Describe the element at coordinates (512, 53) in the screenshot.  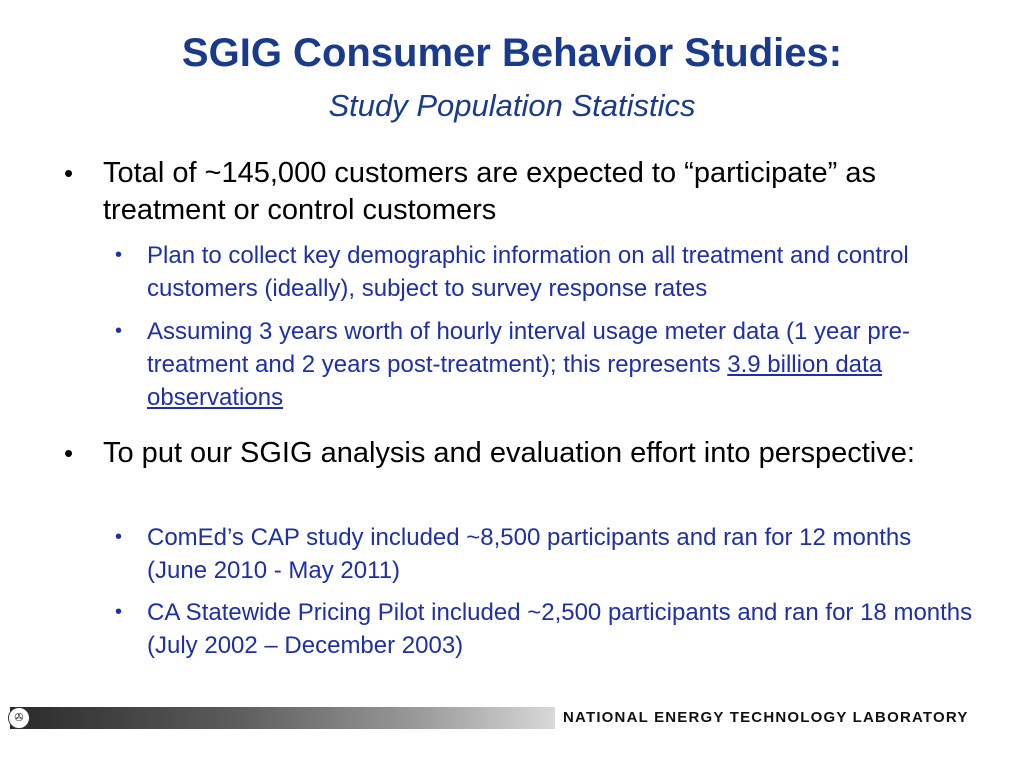
I see `slide-title: SGIG Consumer Behavior Studies:` at that location.